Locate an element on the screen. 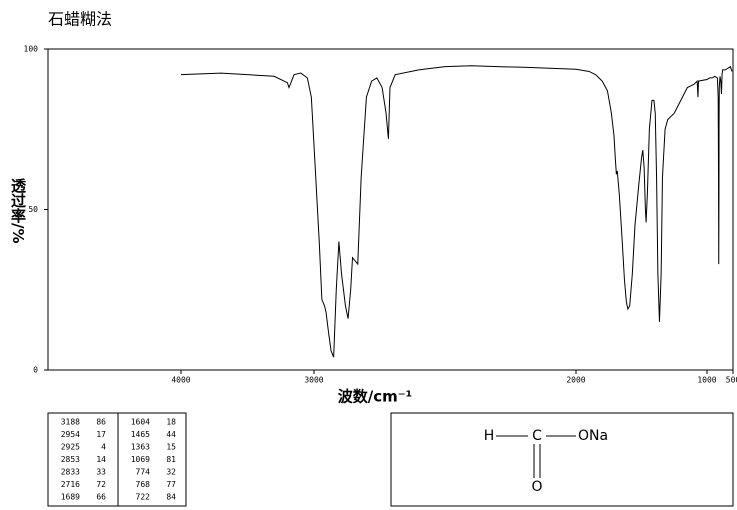 Image resolution: width=737 pixels, height=510 pixels. peak-transmittance: 77 is located at coordinates (171, 484).